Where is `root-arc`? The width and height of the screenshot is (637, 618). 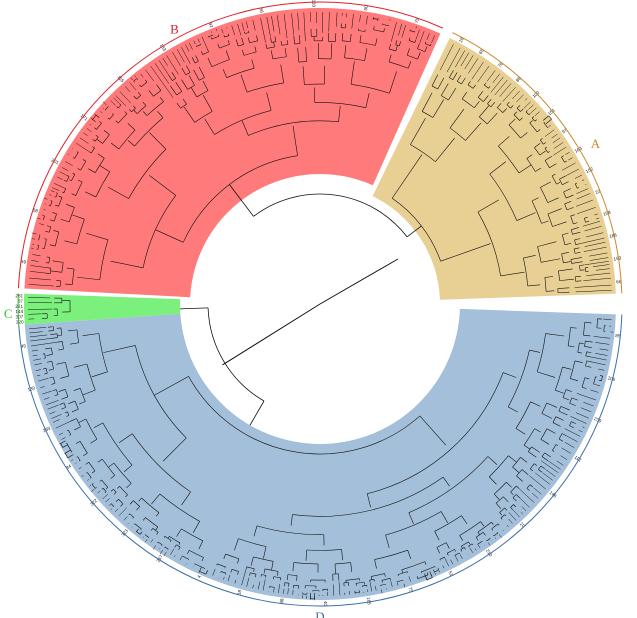
root-arc is located at coordinates (330, 215).